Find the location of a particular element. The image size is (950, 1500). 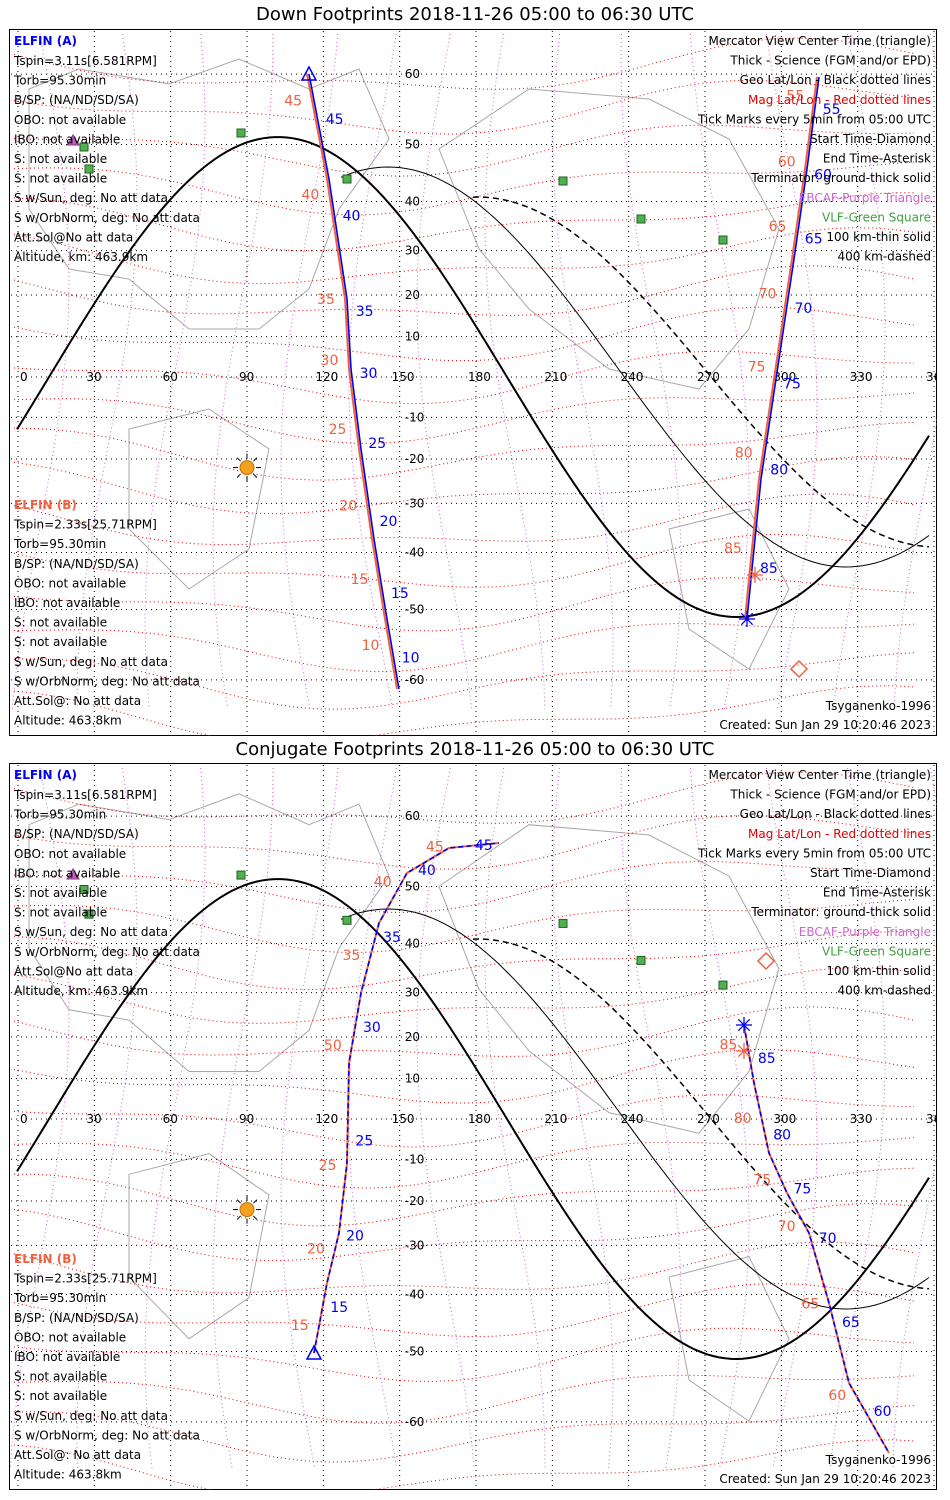

elfin-b-tick-label: 40 is located at coordinates (310, 196).